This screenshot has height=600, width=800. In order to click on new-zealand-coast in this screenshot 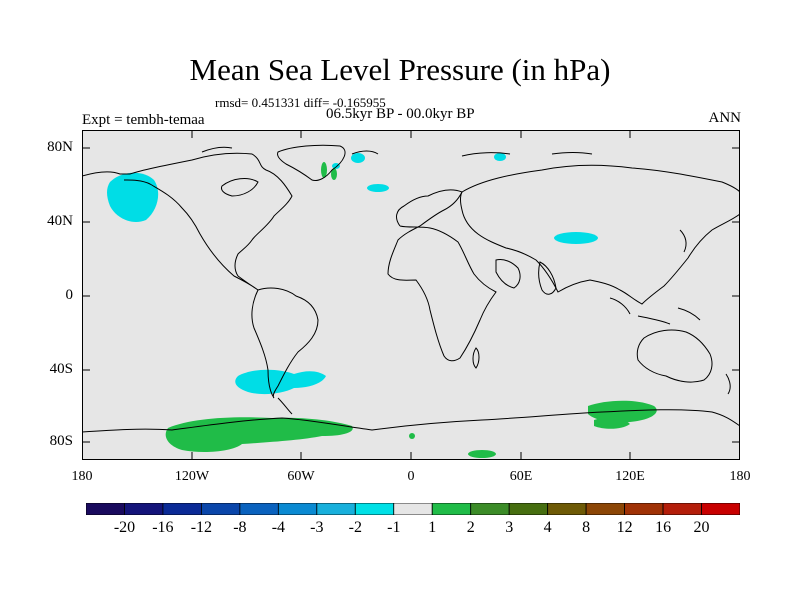, I will do `click(728, 384)`.